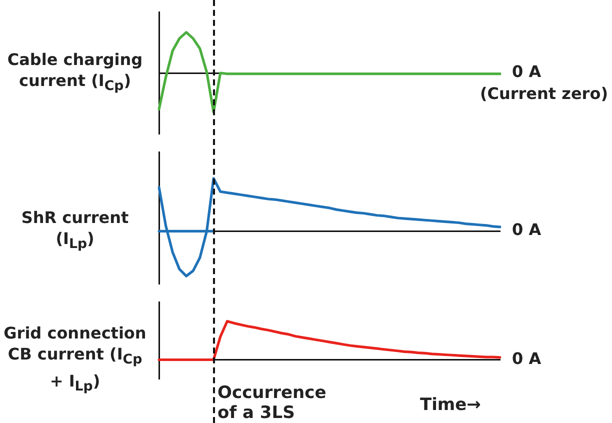 This screenshot has width=612, height=423. What do you see at coordinates (75, 358) in the screenshot?
I see `text: Grid connection CB current (I$_{Cp}$ + I$_{Lp}$)` at bounding box center [75, 358].